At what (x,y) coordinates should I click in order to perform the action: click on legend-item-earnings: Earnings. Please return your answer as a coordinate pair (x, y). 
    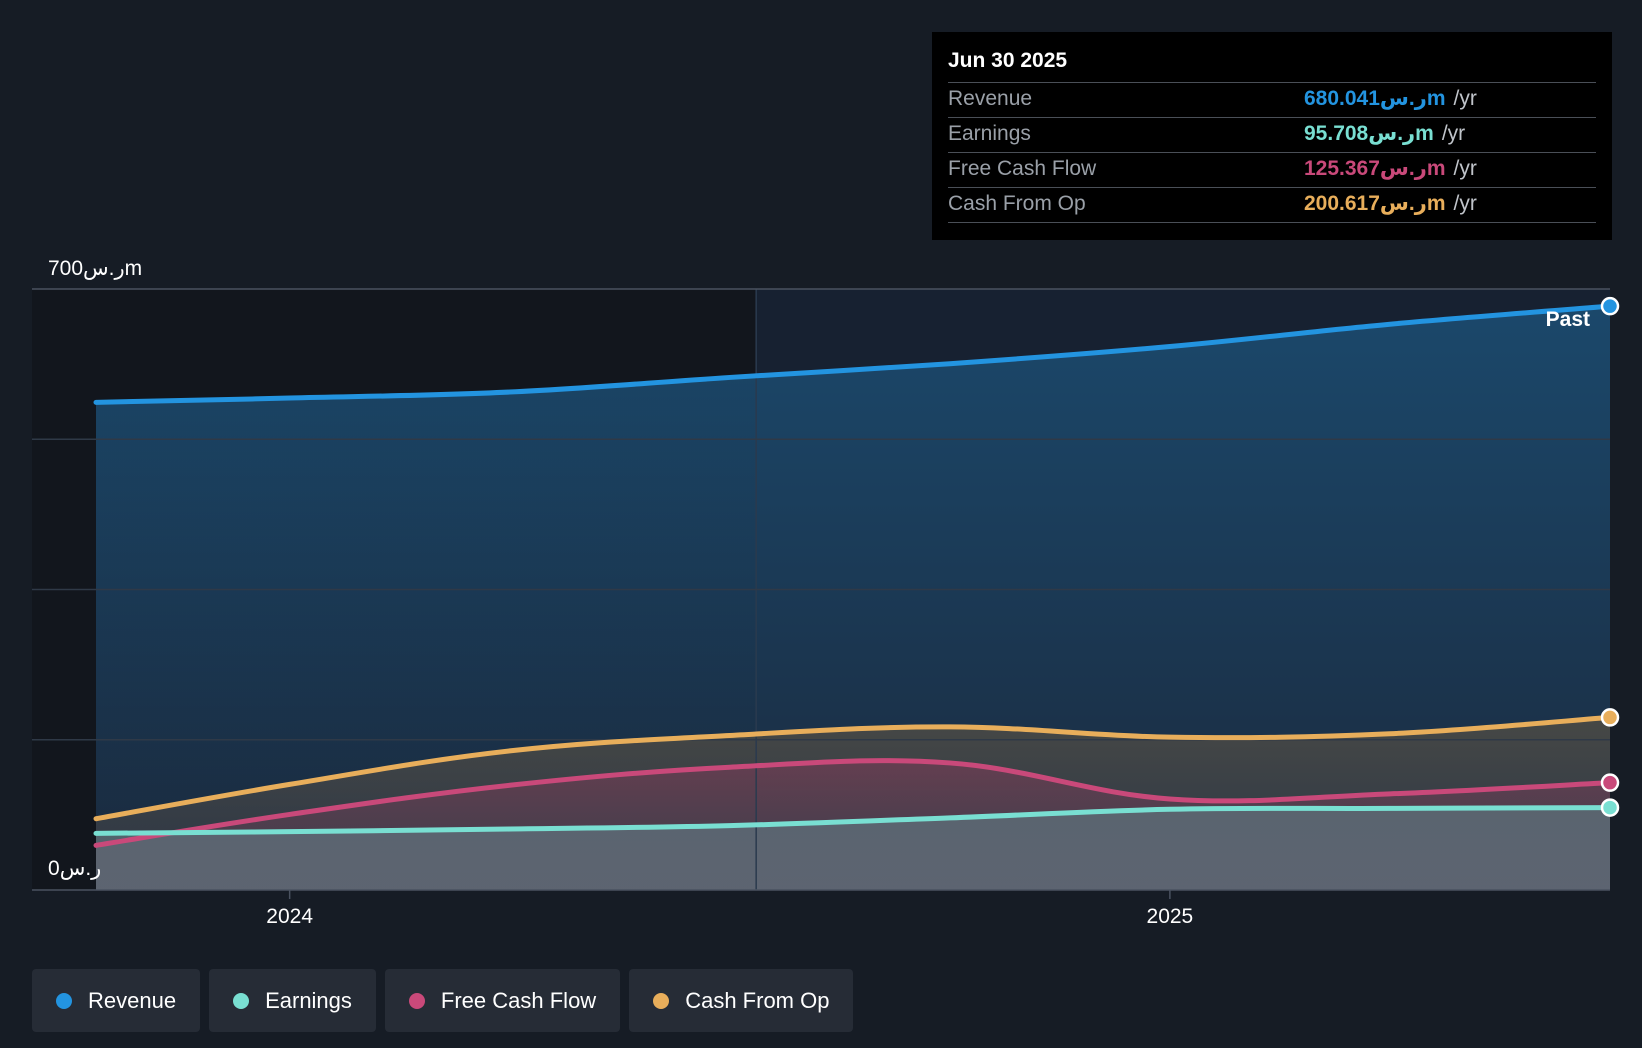
    Looking at the image, I should click on (292, 1000).